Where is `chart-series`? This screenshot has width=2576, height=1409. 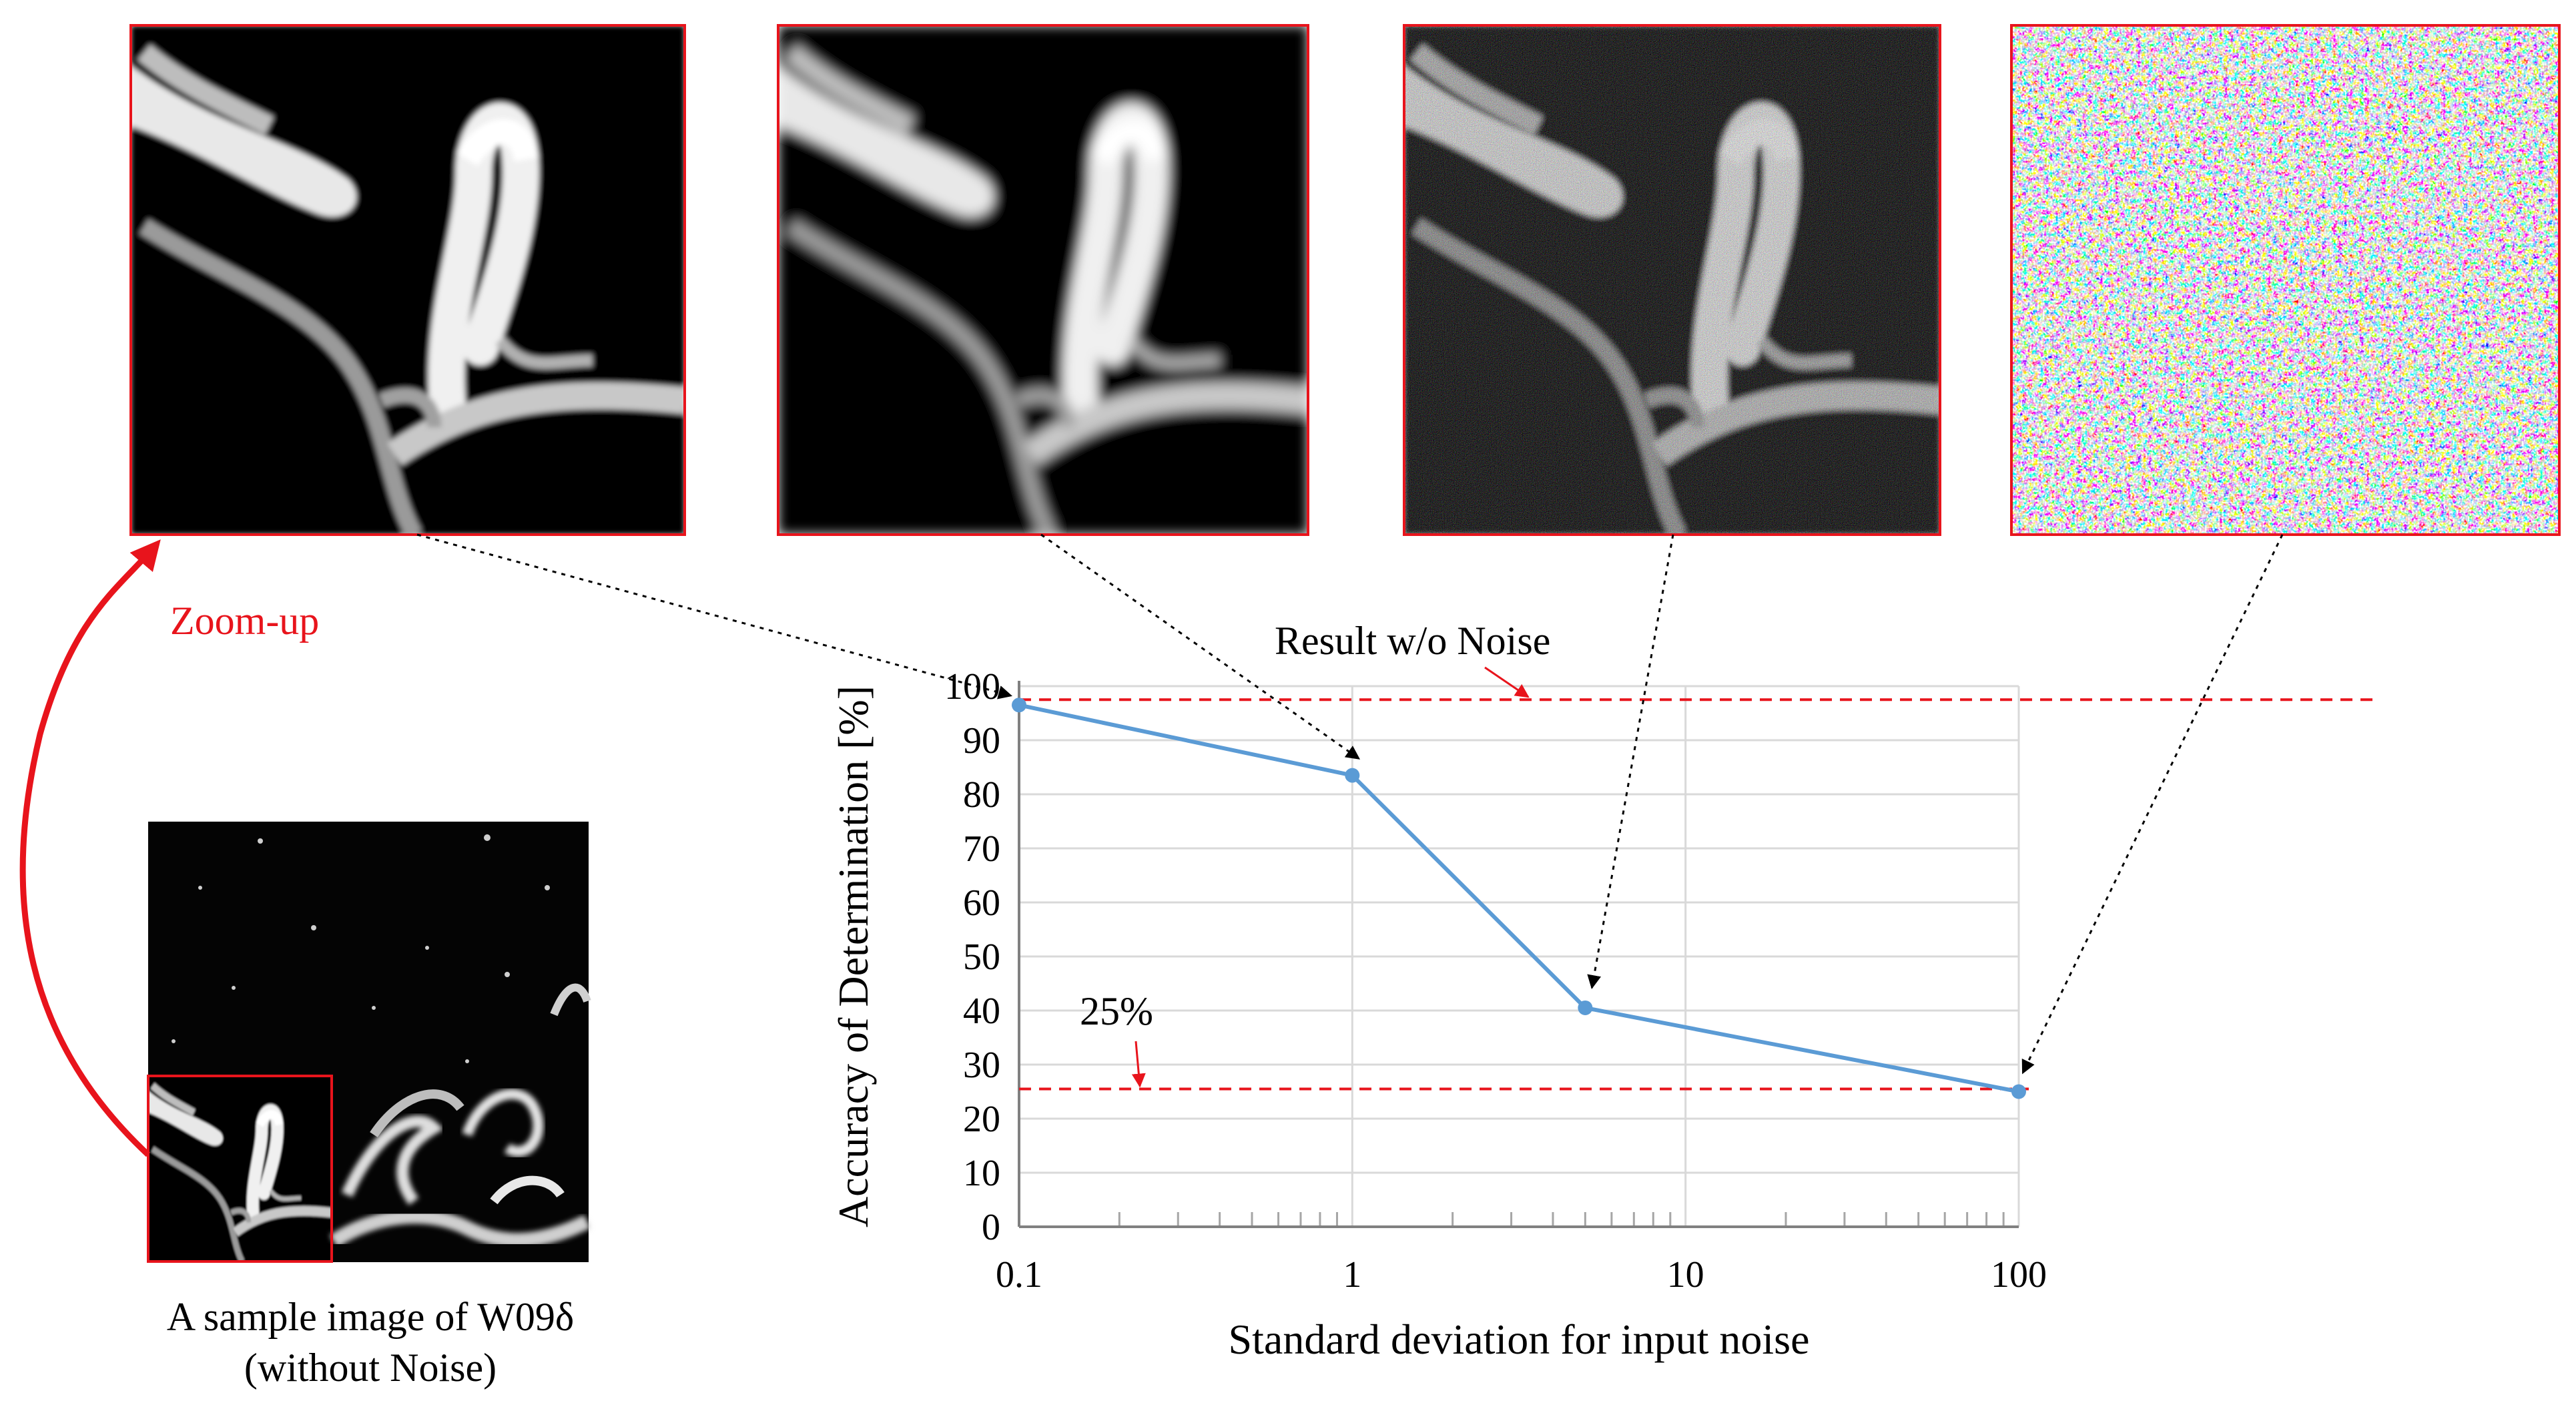
chart-series is located at coordinates (1519, 898).